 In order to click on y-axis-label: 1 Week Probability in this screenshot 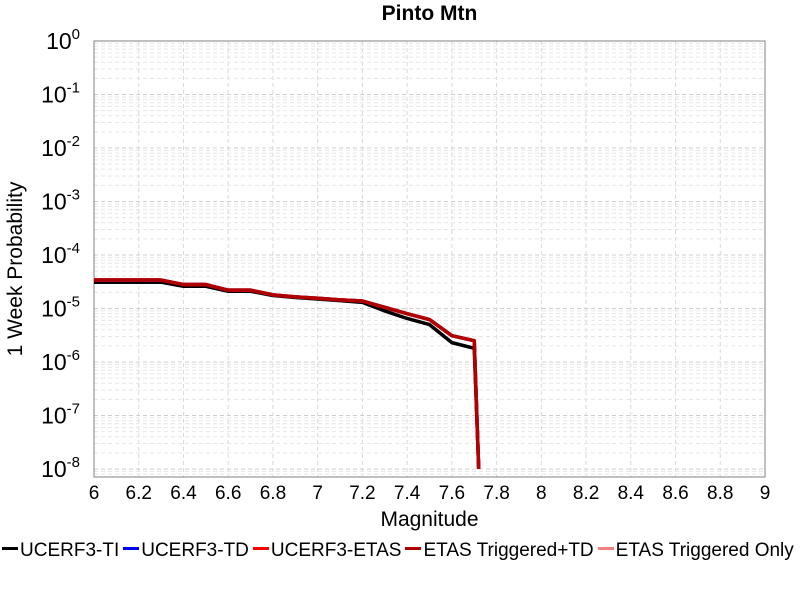, I will do `click(15, 268)`.